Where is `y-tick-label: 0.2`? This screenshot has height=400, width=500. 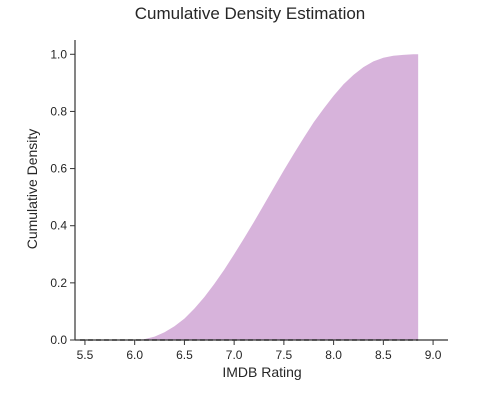
y-tick-label: 0.2 is located at coordinates (58, 283).